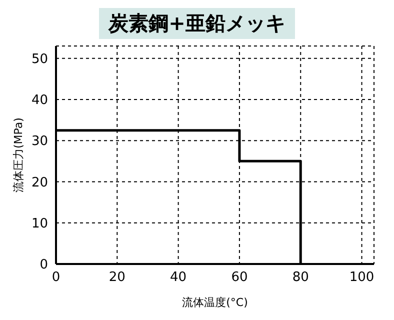 The width and height of the screenshot is (394, 320). Describe the element at coordinates (178, 278) in the screenshot. I see `x-tick-label: 40` at that location.